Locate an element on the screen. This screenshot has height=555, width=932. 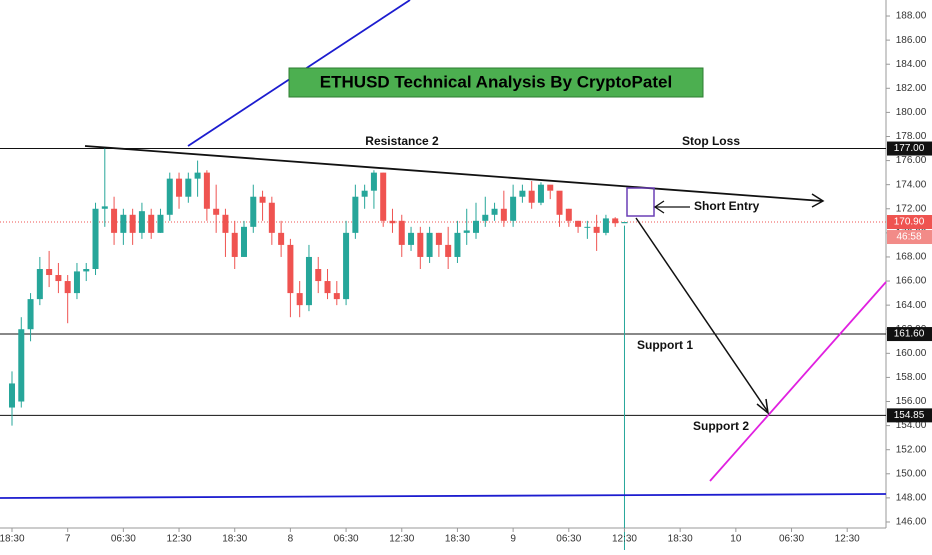
y-tick-label: 182.00 is located at coordinates (911, 88).